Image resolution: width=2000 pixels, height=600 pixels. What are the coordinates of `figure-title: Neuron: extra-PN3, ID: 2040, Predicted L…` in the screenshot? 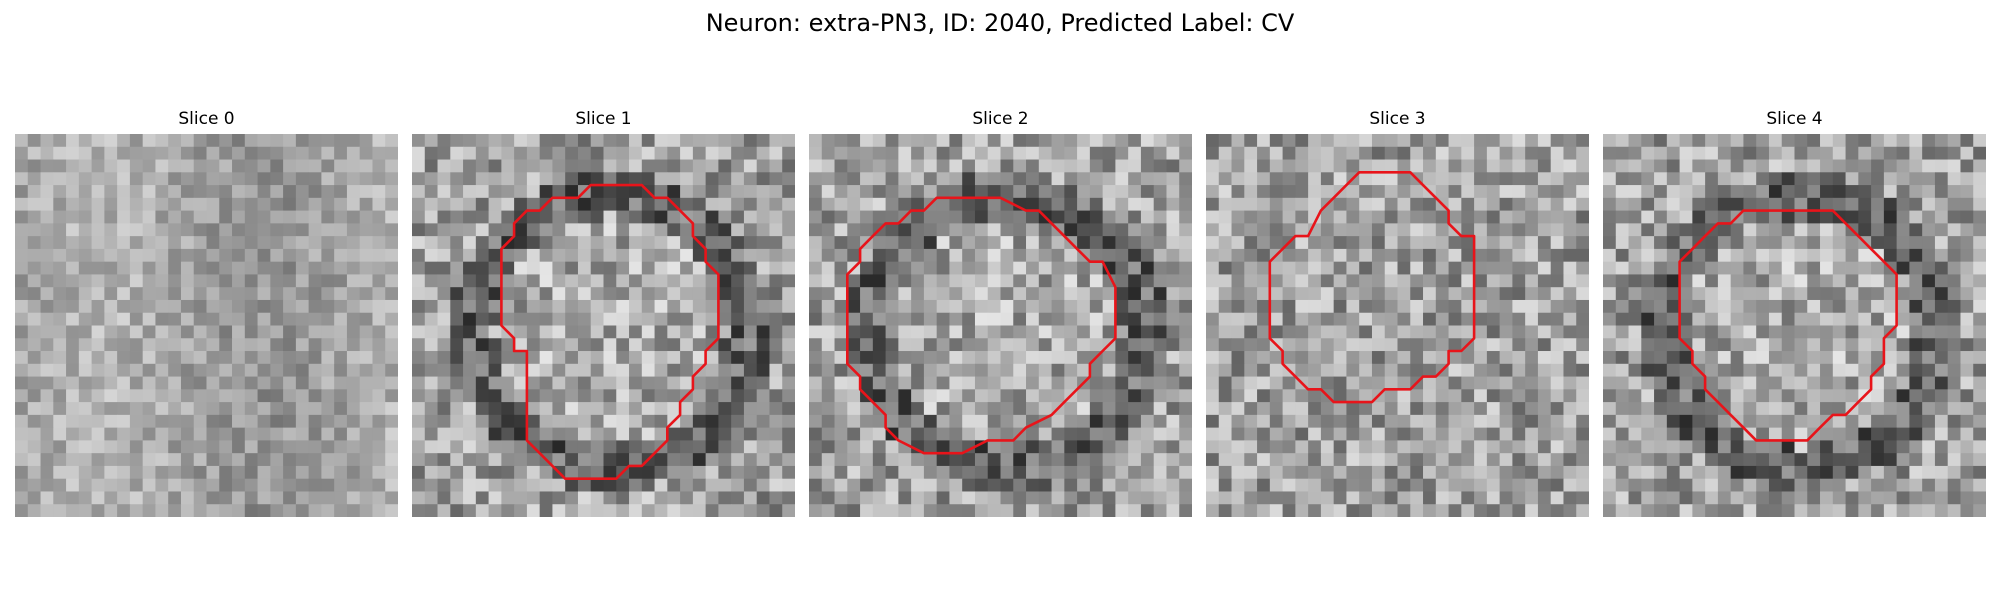 It's located at (1000, 23).